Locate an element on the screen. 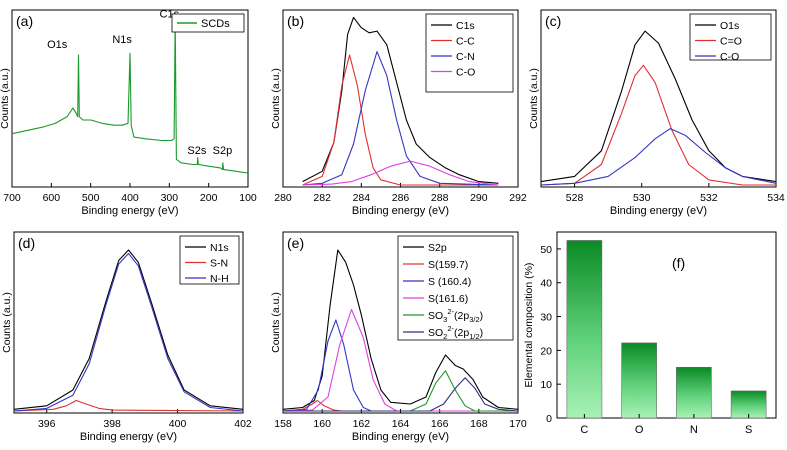  x-axis-label-b: Binding energy (eV) is located at coordinates (400, 211).